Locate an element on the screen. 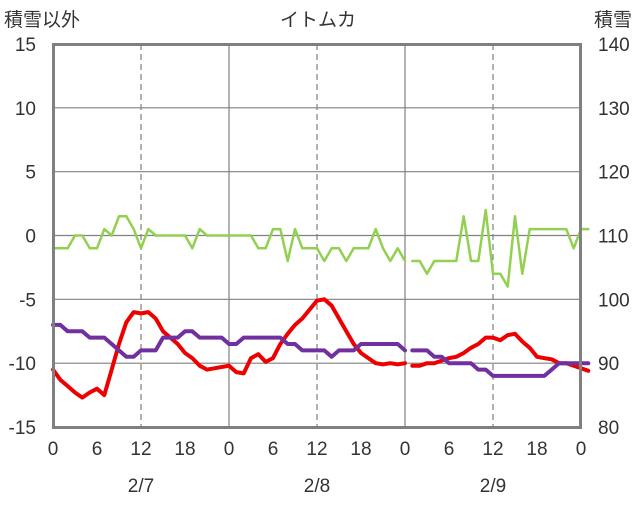 Image resolution: width=636 pixels, height=506 pixels. x-date-label: 2/7 is located at coordinates (141, 486).